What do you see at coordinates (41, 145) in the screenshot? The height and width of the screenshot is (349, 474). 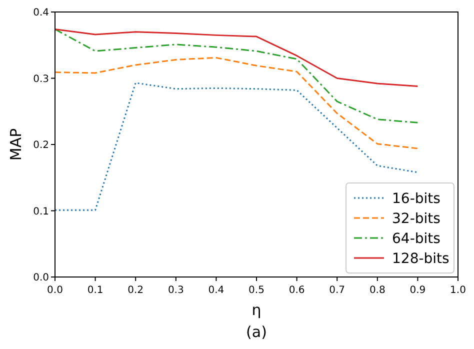 I see `y-tick-label: 0.2` at bounding box center [41, 145].